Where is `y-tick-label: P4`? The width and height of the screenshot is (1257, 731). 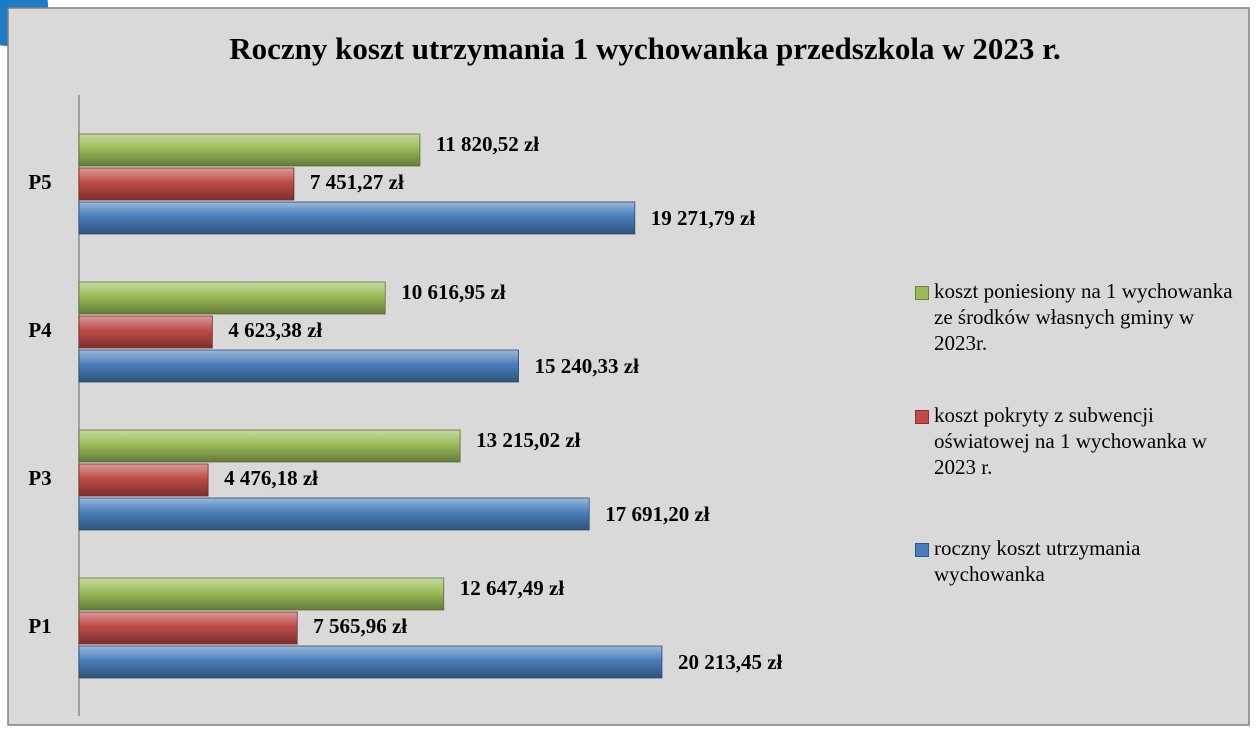 y-tick-label: P4 is located at coordinates (40, 330).